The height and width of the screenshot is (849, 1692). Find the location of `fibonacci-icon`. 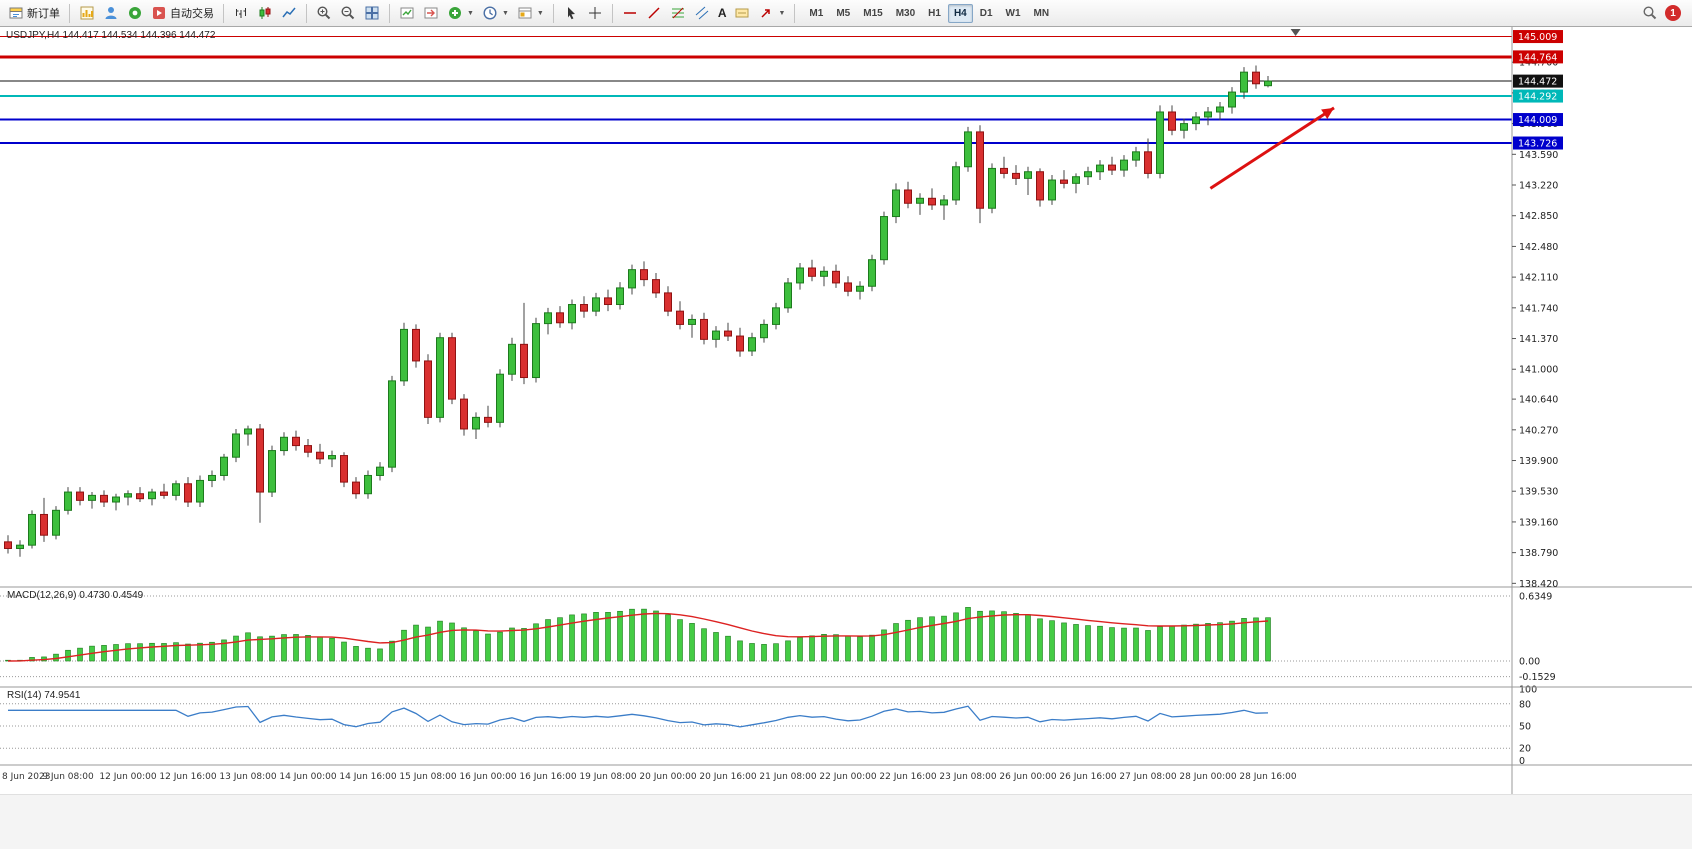

fibonacci-icon is located at coordinates (678, 13).